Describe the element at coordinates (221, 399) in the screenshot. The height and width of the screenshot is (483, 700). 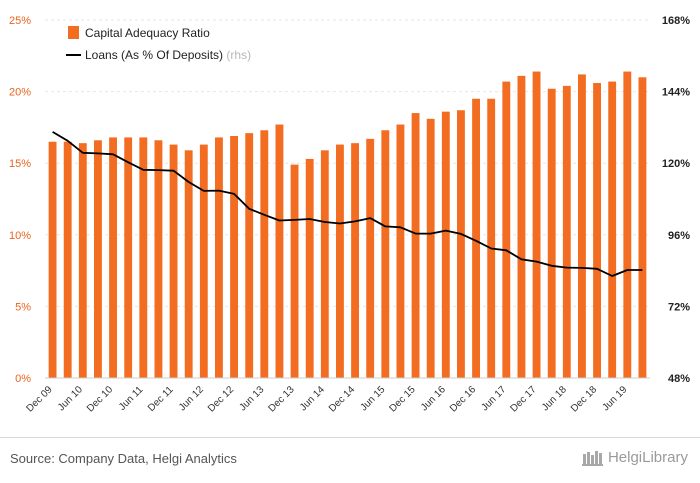
I see `x-tick-label: Dec 12` at that location.